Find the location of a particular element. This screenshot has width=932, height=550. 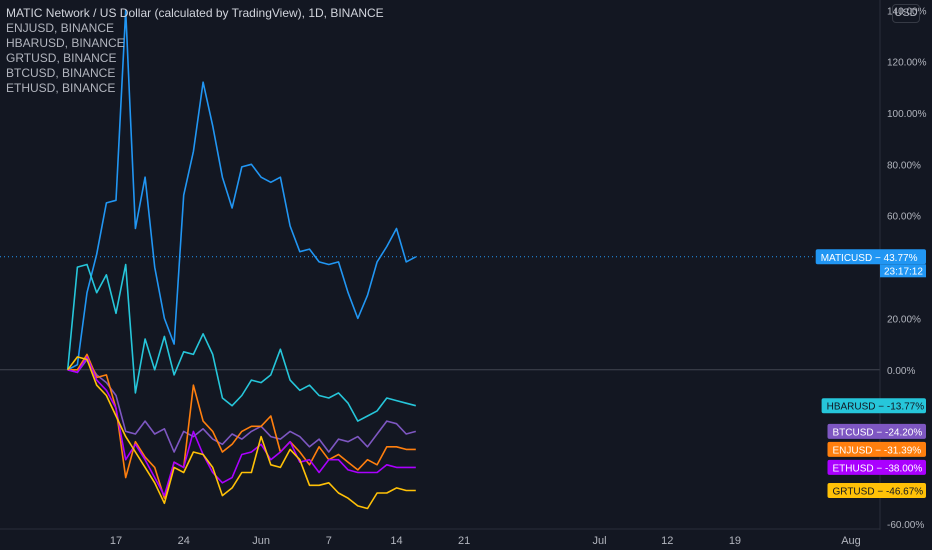

compare-symbol-hbarusd: HBARUSD, BINANCE is located at coordinates (65, 43).